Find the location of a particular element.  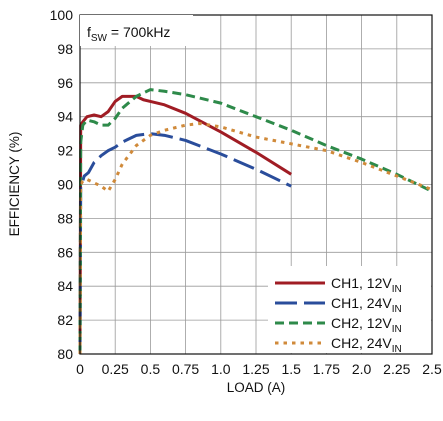

x-tick-label: 0 is located at coordinates (80, 369).